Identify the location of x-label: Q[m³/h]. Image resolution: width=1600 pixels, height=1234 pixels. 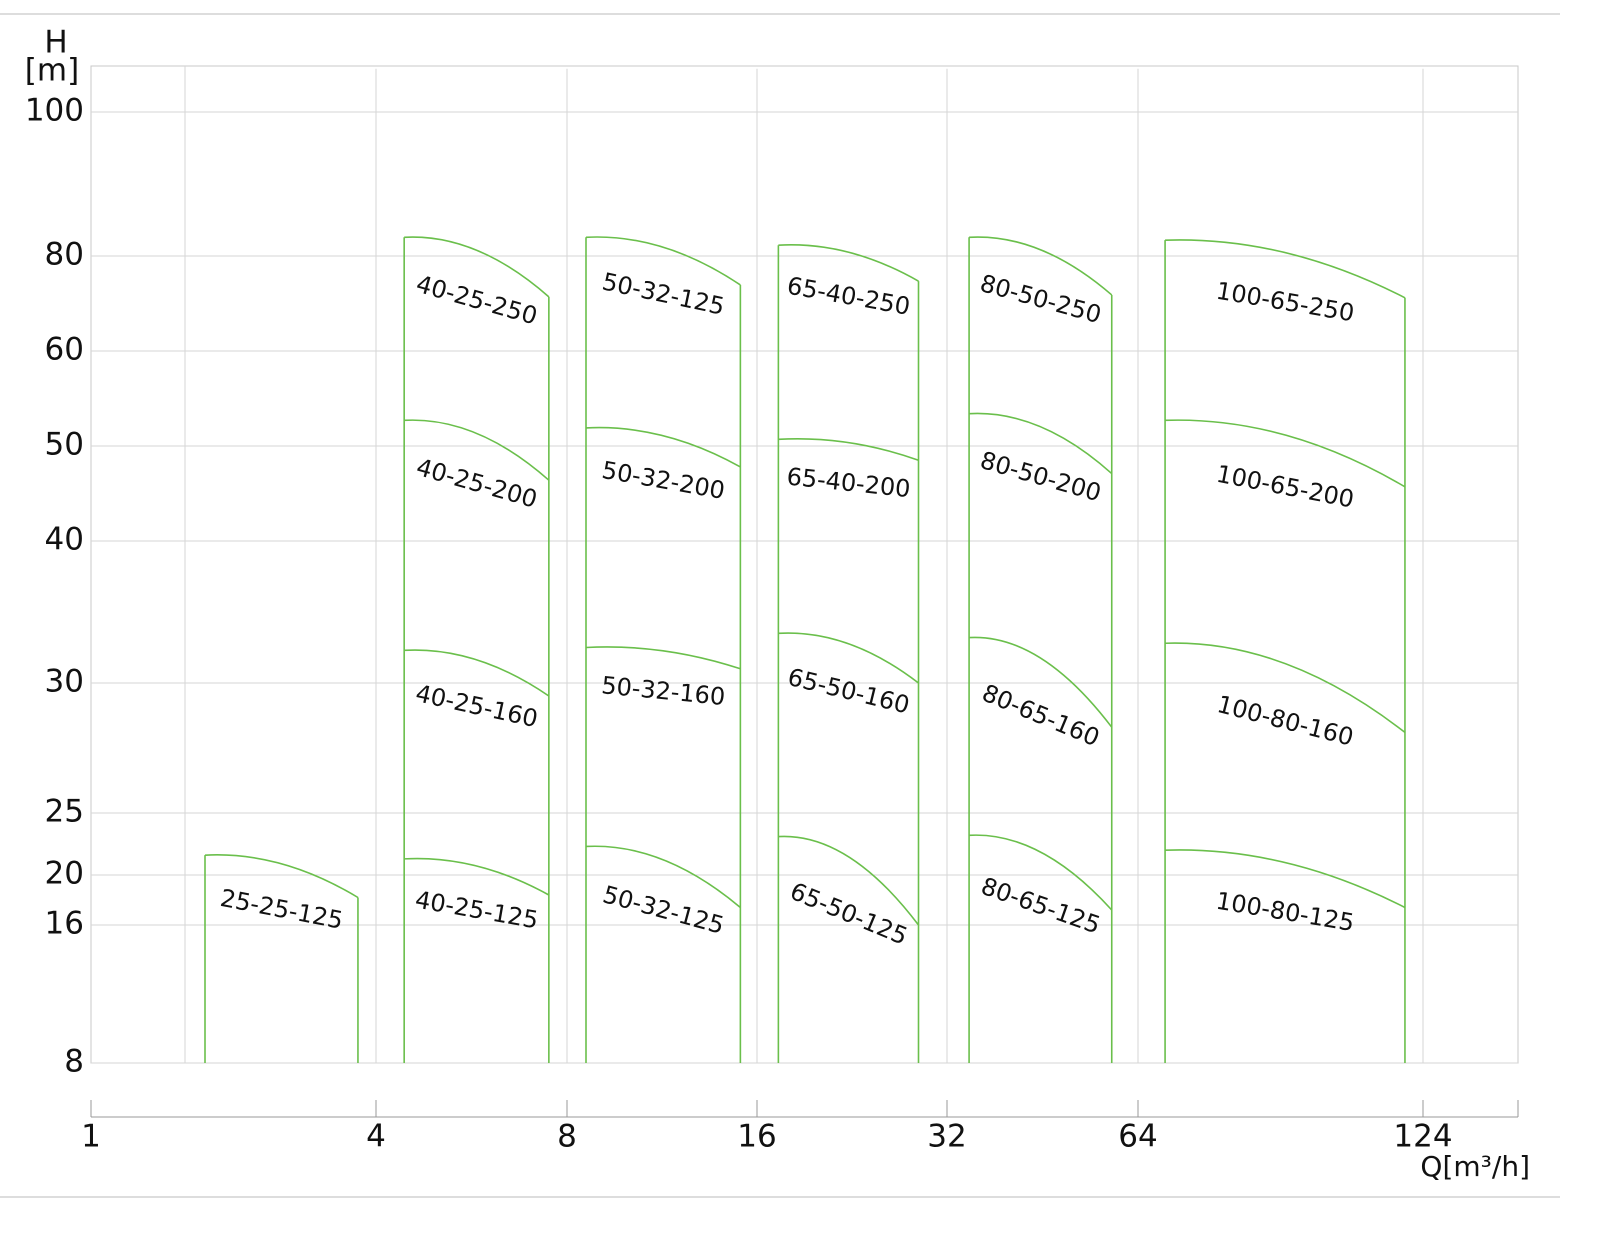
(1475, 1166).